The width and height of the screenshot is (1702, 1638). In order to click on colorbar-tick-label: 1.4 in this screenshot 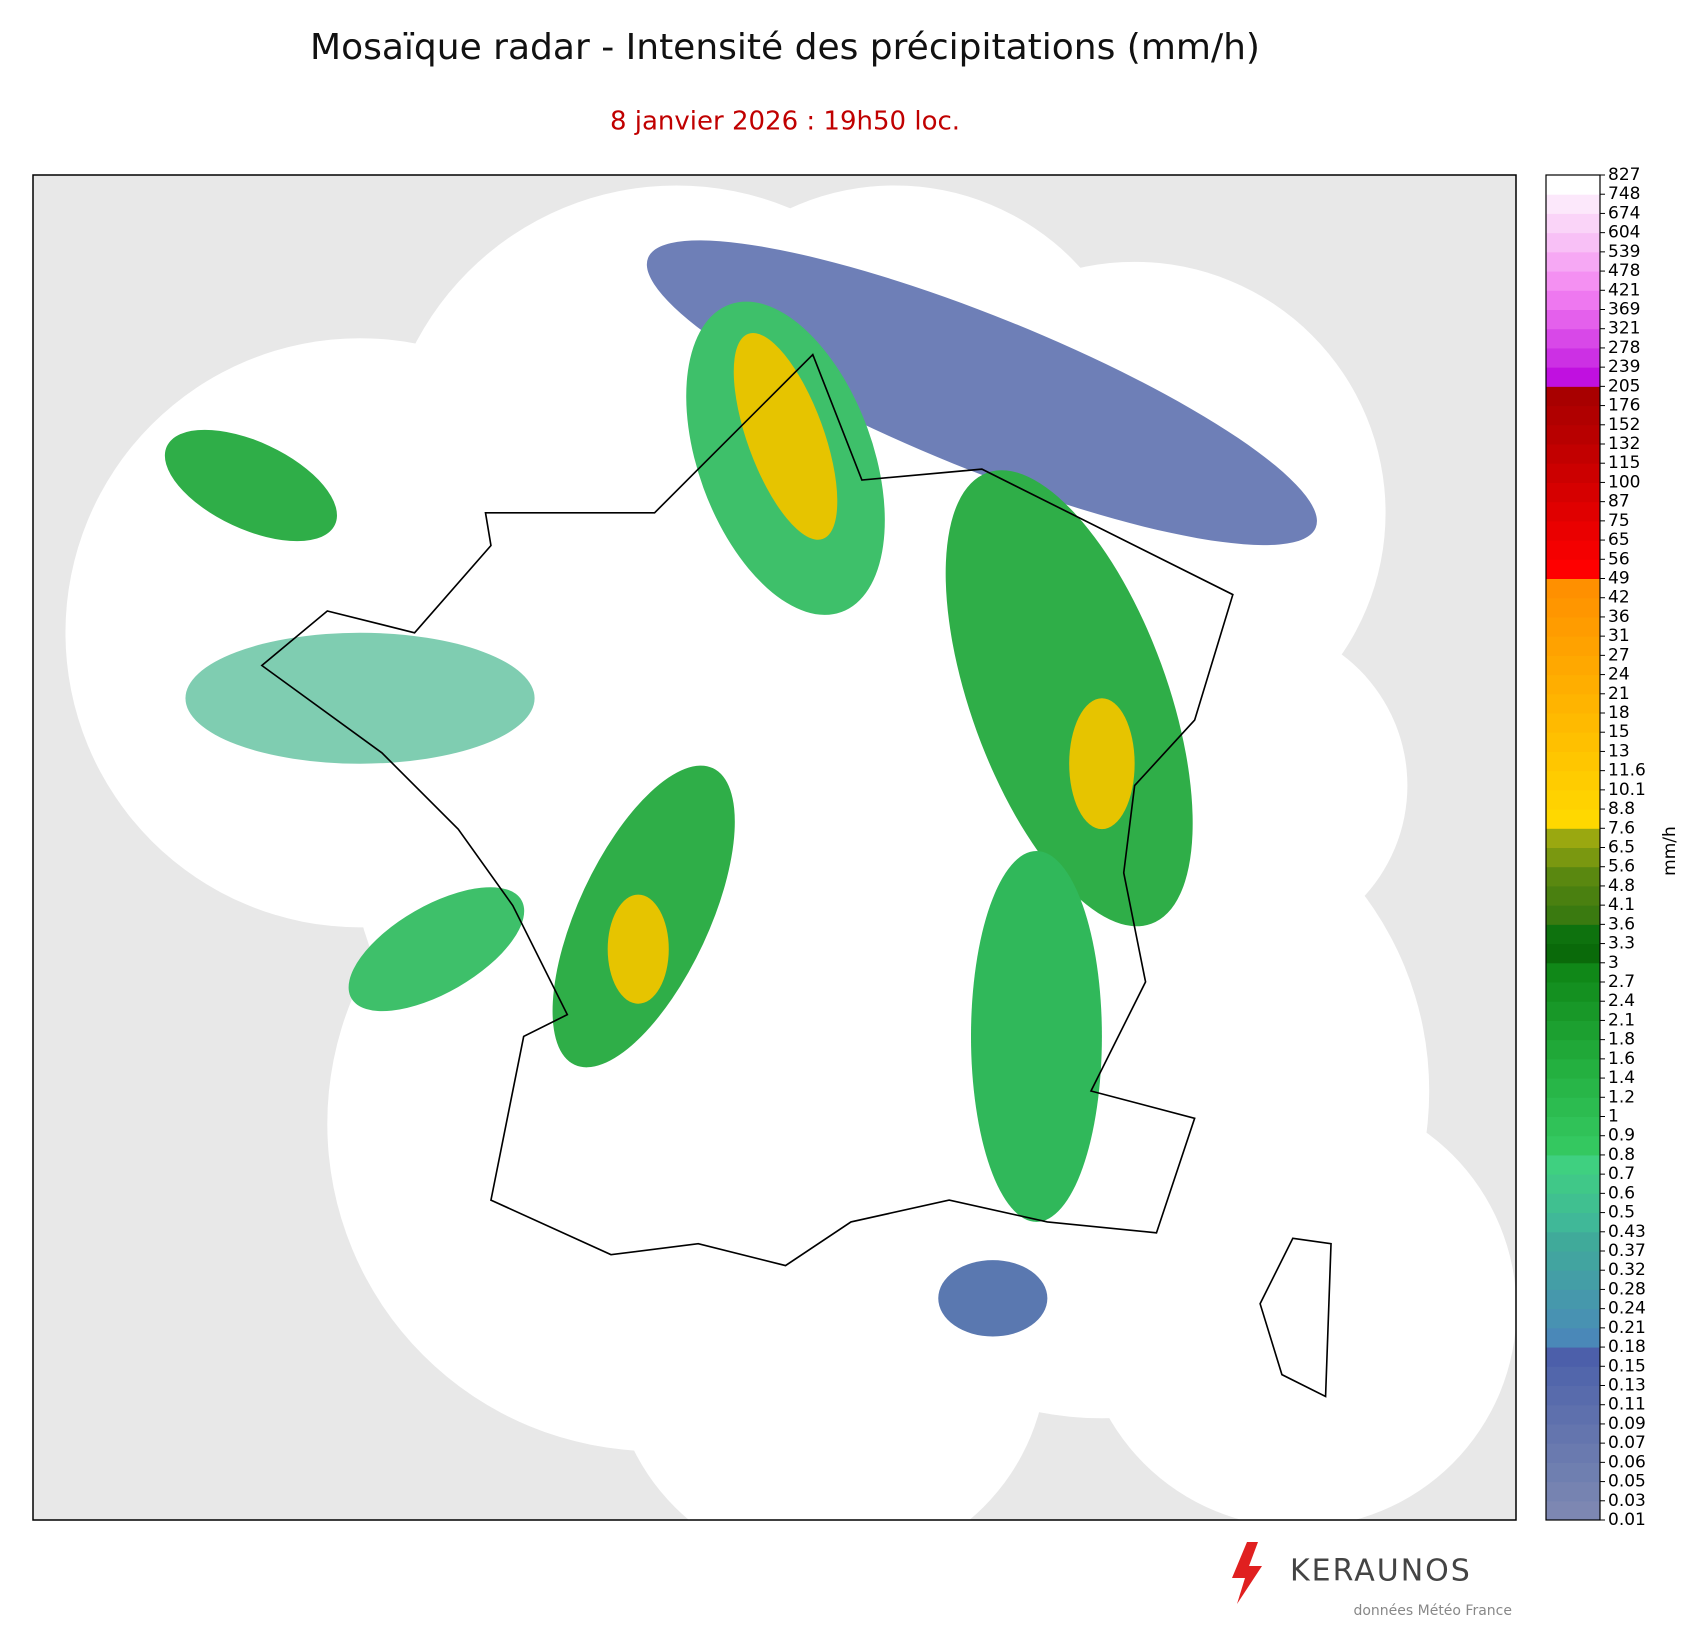, I will do `click(1621, 1078)`.